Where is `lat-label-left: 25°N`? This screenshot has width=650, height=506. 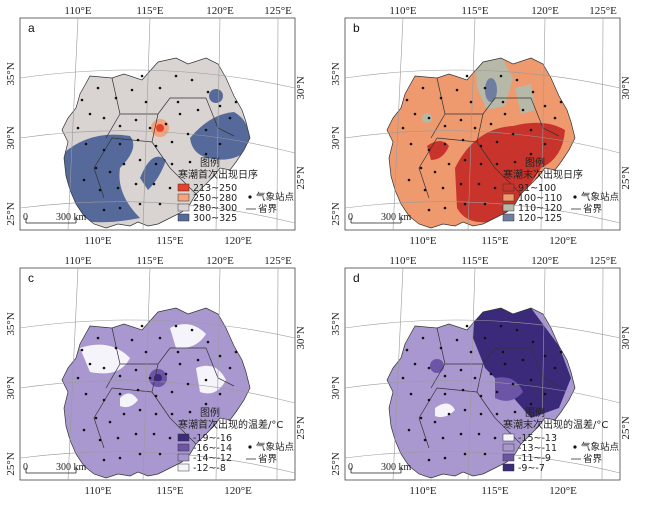 lat-label-left: 25°N is located at coordinates (11, 213).